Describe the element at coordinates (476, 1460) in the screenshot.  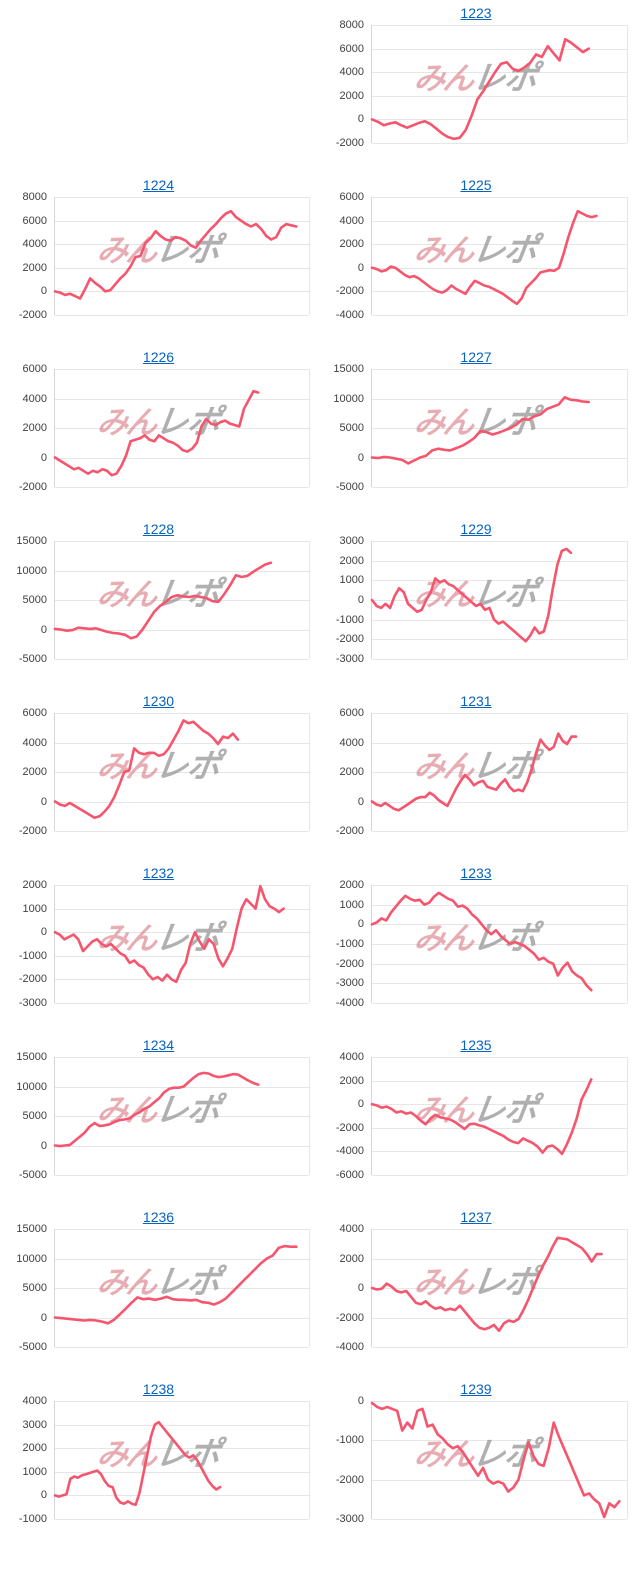
I see `plot-row: 0 -1000 -2000 -3000 みんレポ` at that location.